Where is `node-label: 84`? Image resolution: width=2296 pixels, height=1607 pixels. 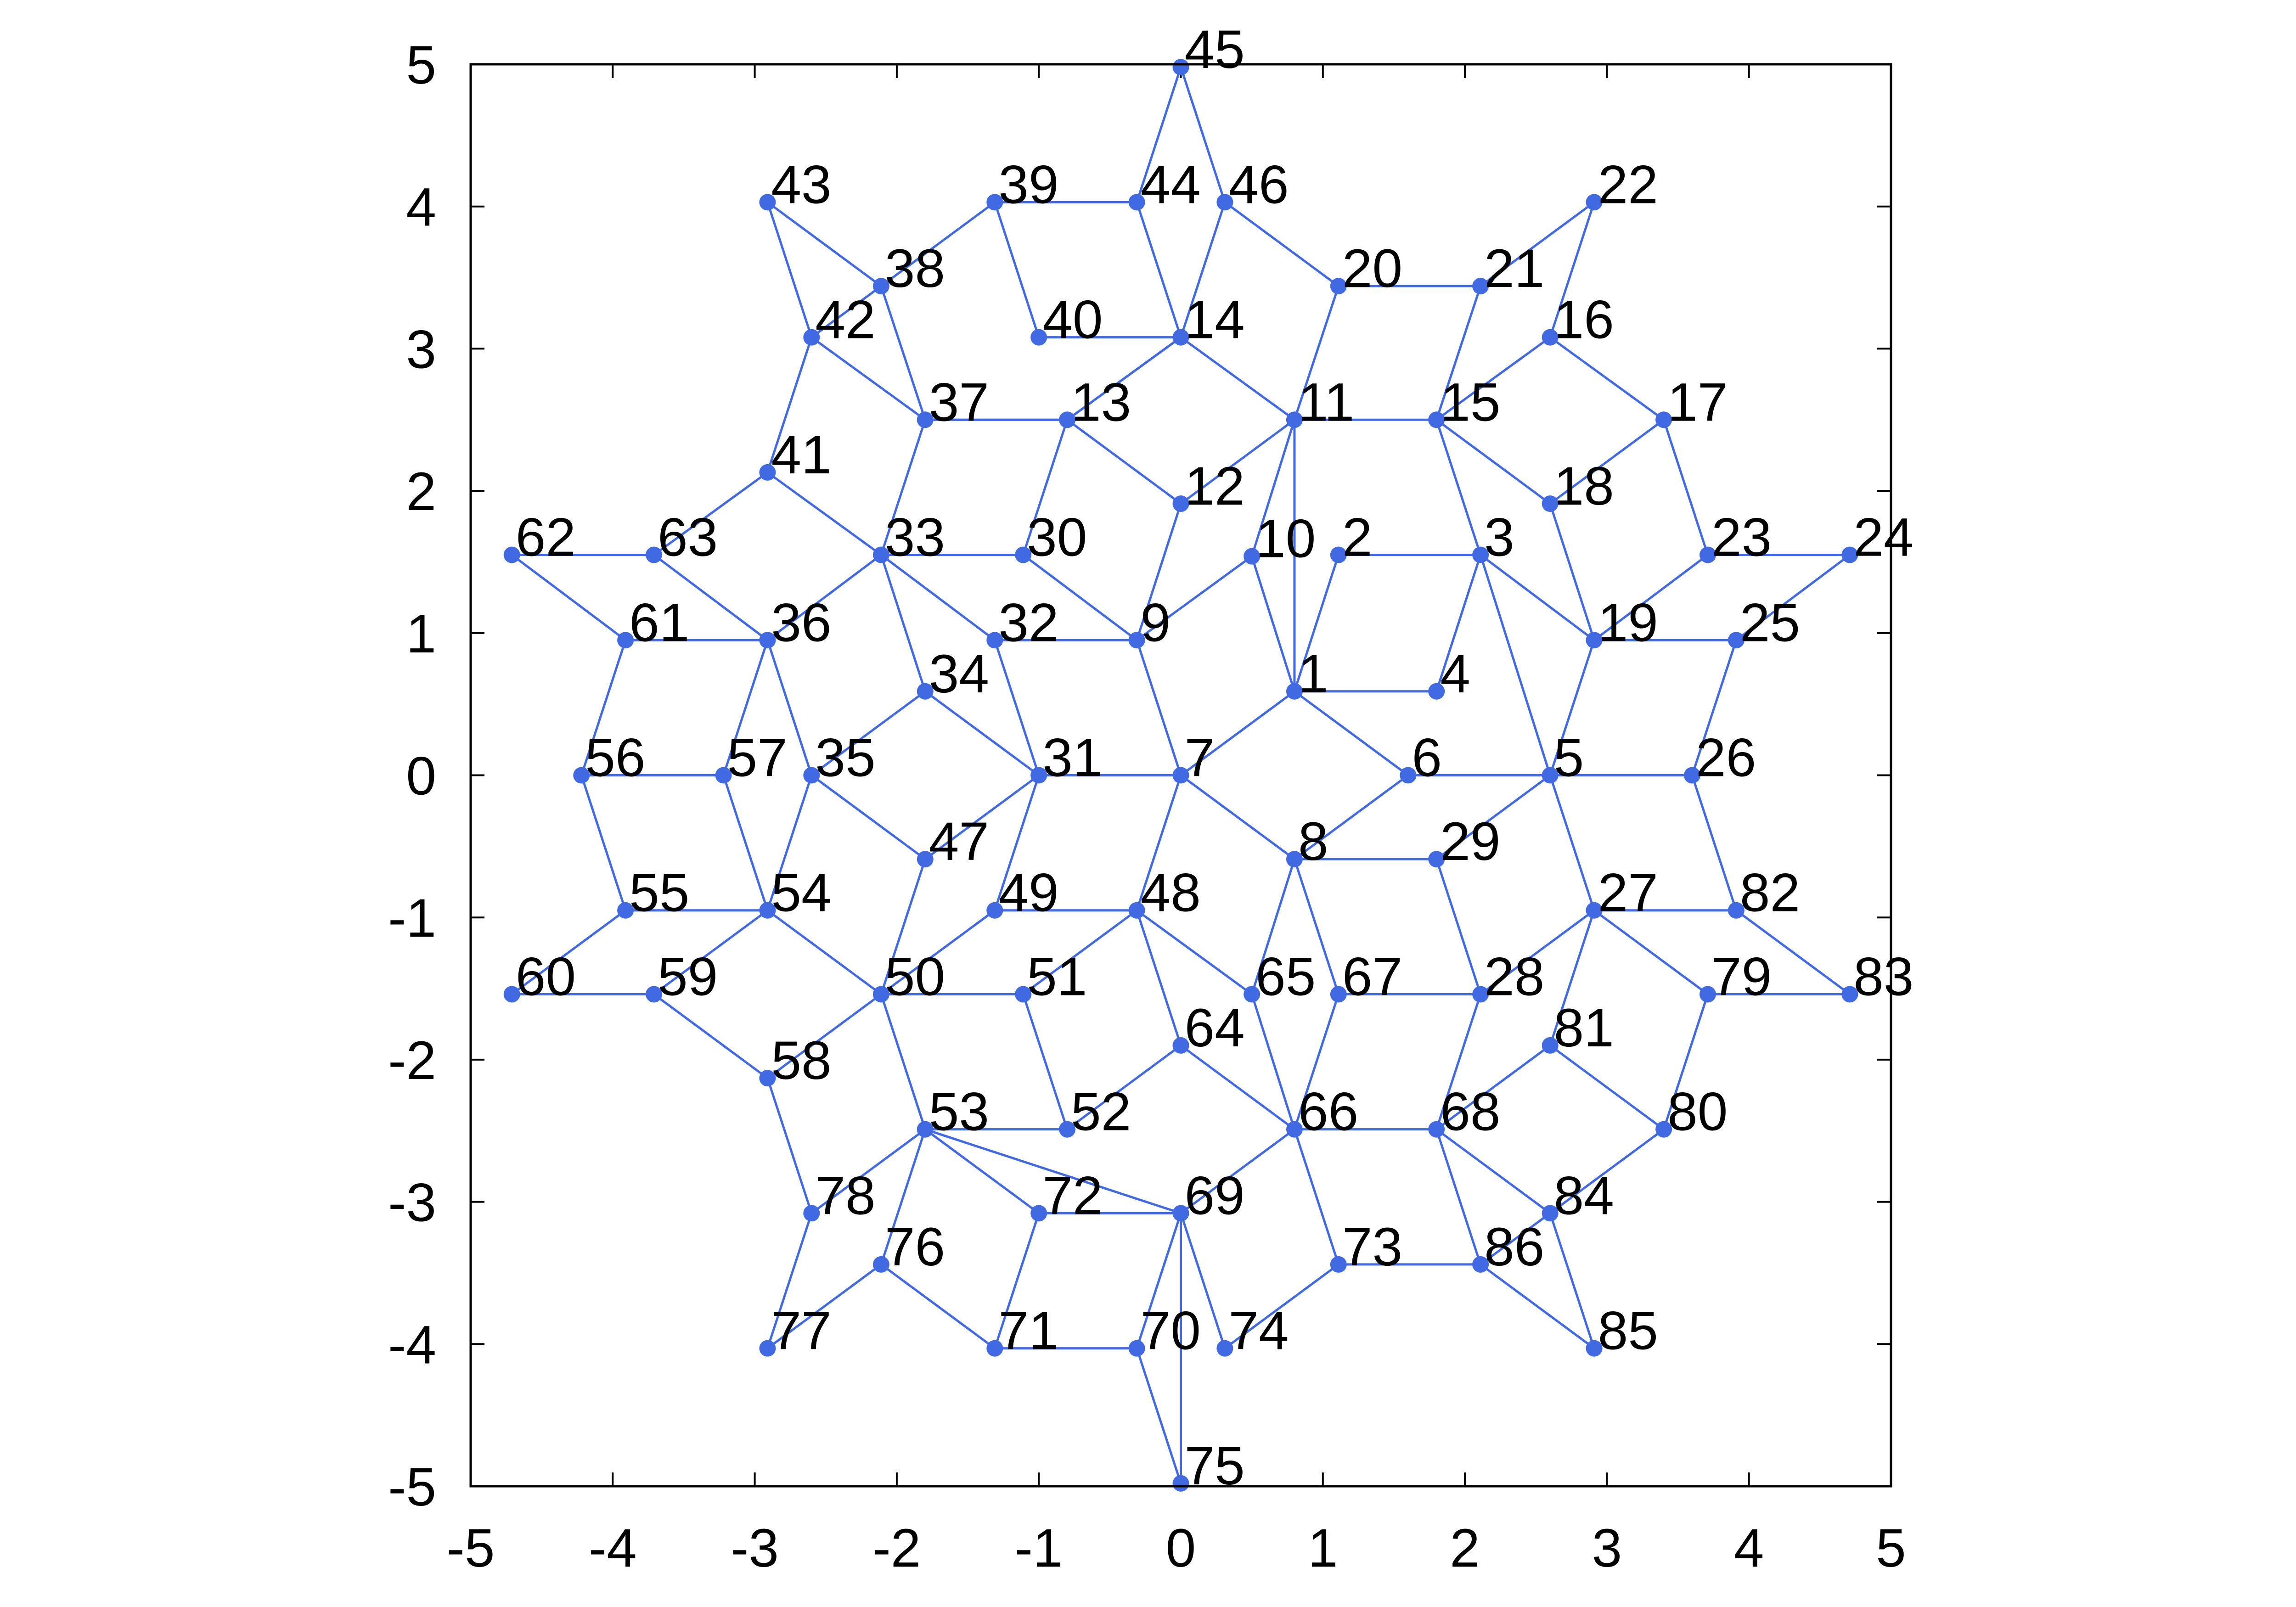
node-label: 84 is located at coordinates (1584, 1195).